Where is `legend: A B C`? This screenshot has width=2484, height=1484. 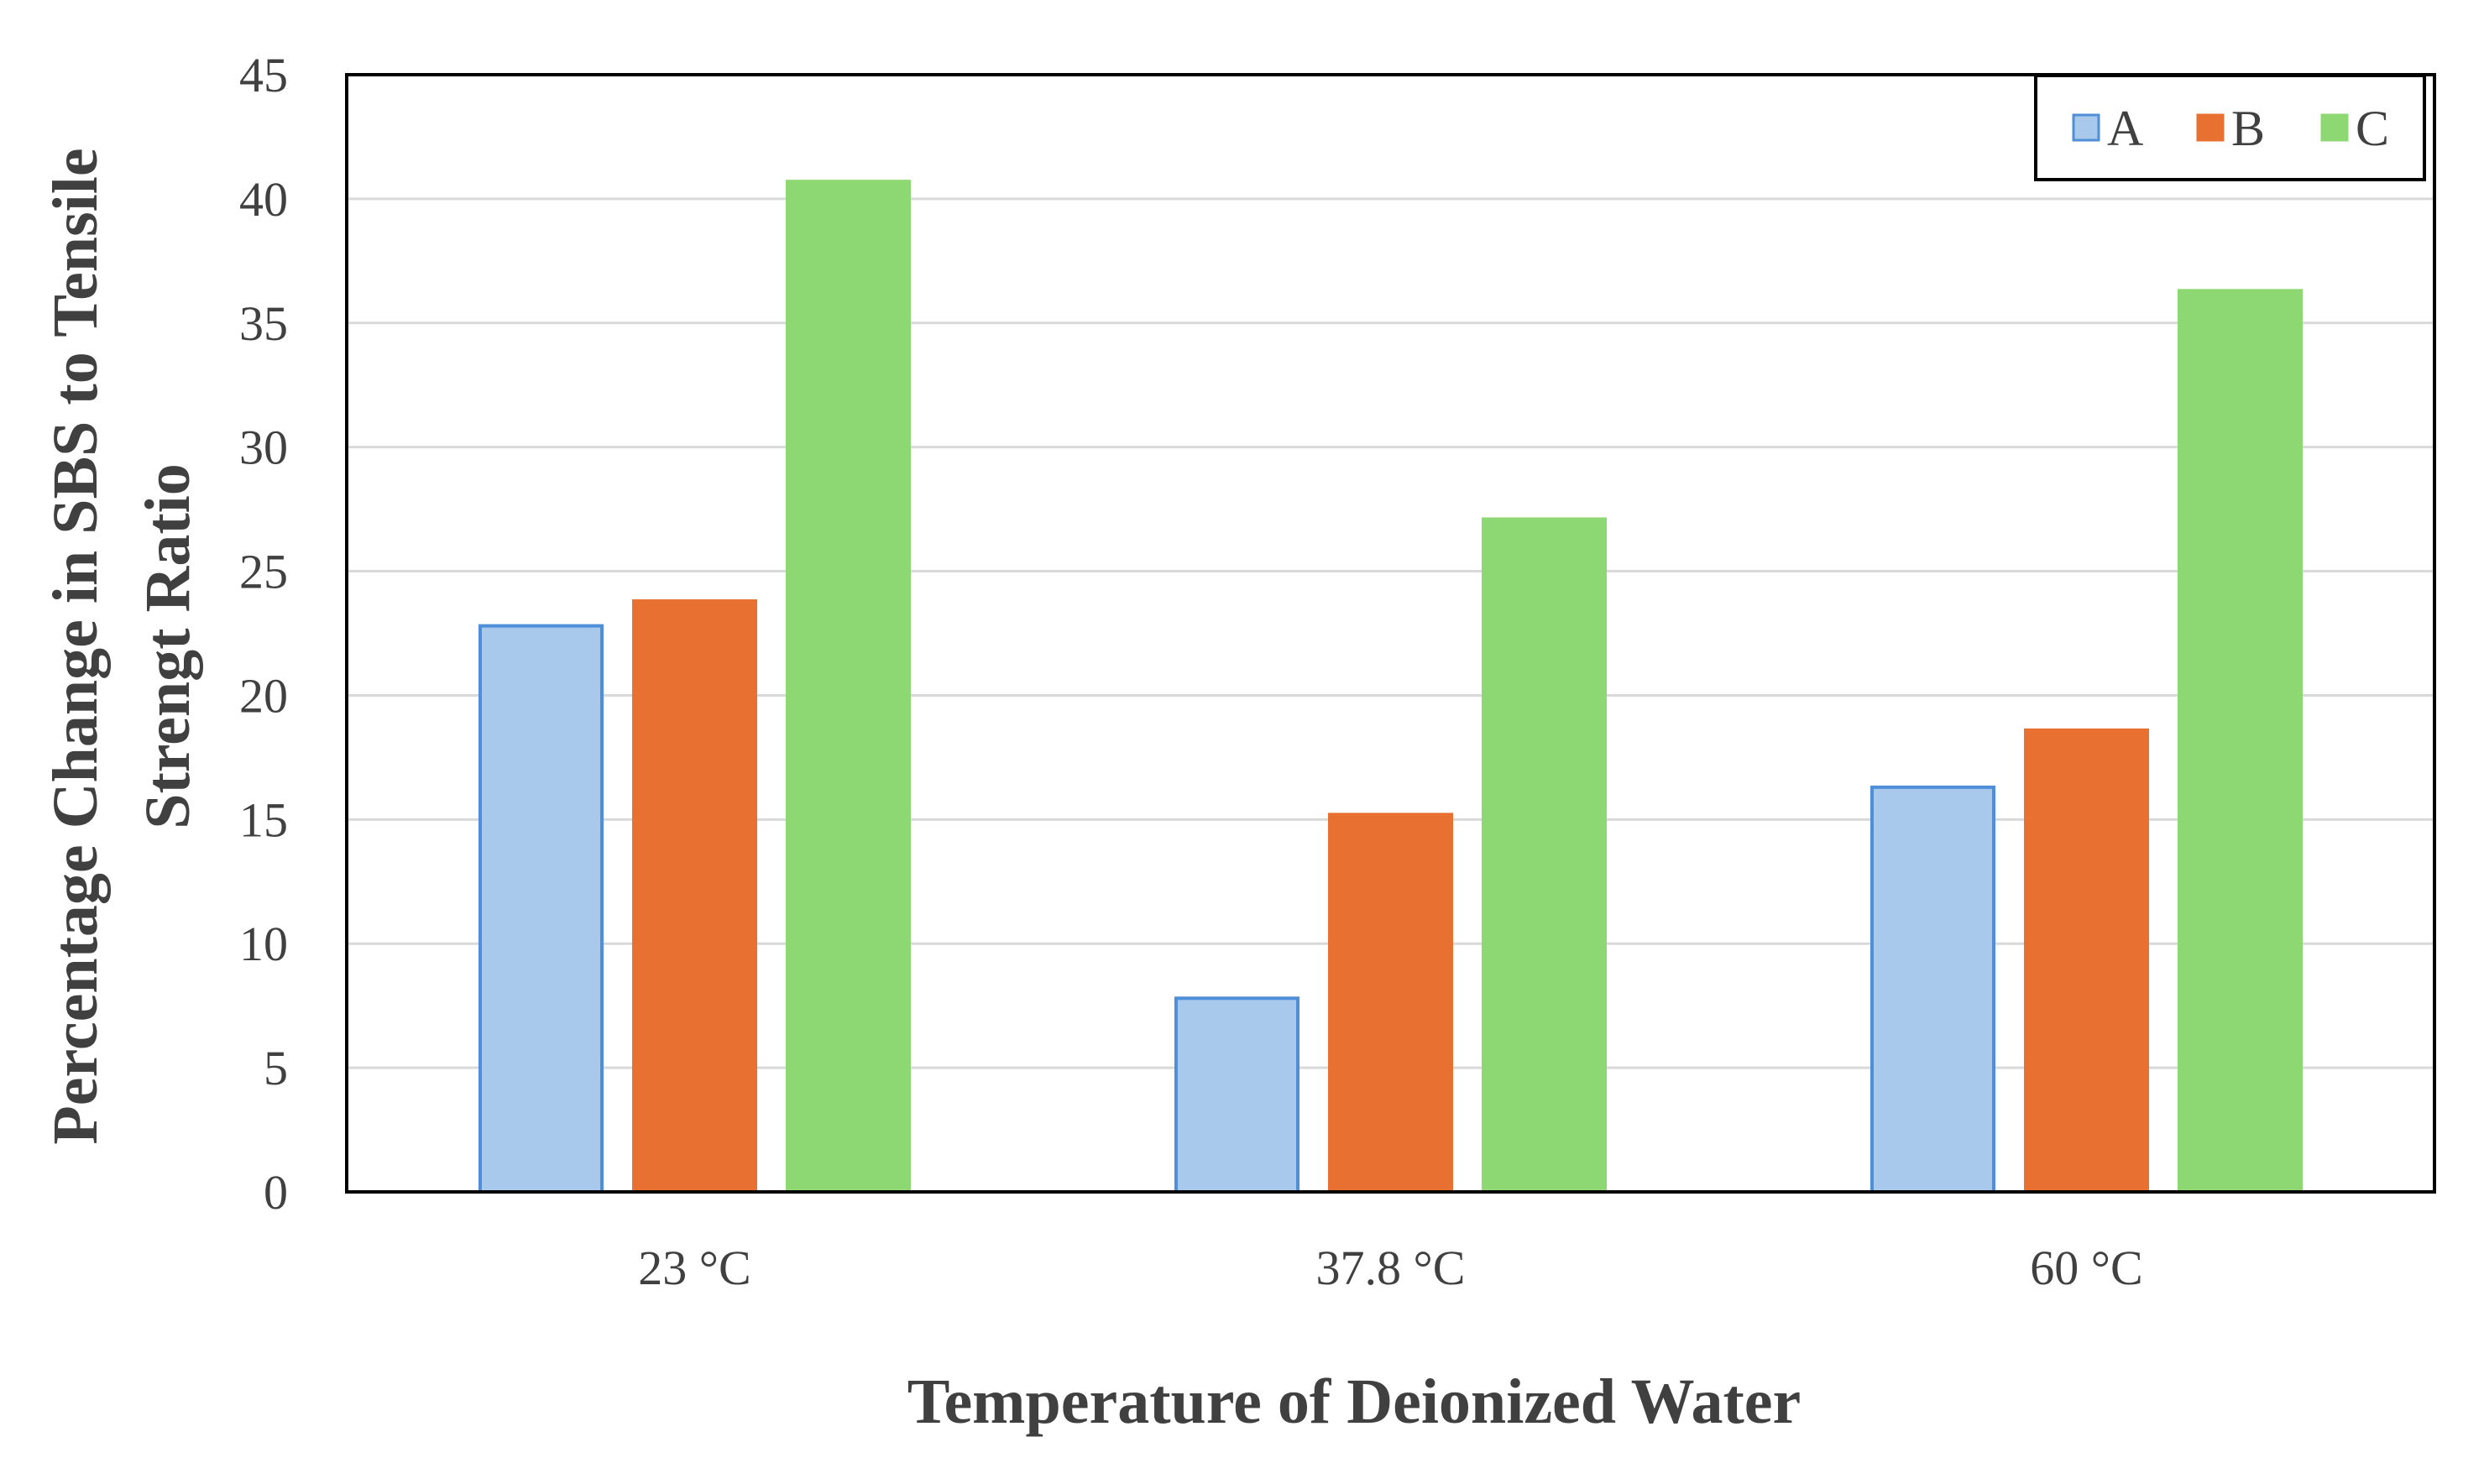 legend: A B C is located at coordinates (2230, 127).